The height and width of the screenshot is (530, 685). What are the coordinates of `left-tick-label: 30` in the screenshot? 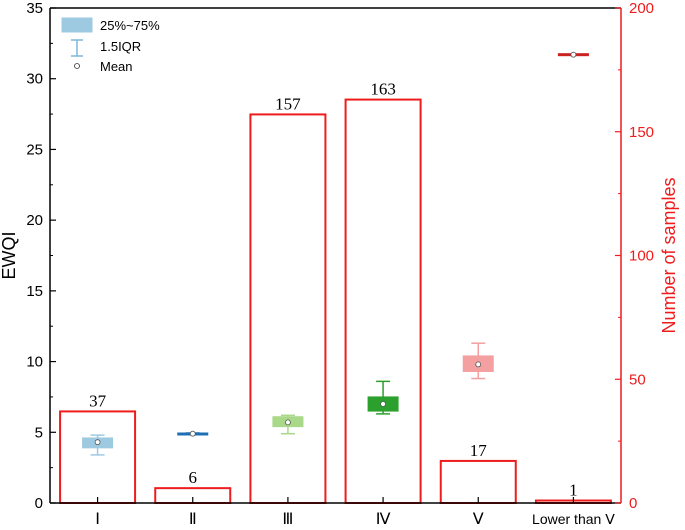 It's located at (34, 79).